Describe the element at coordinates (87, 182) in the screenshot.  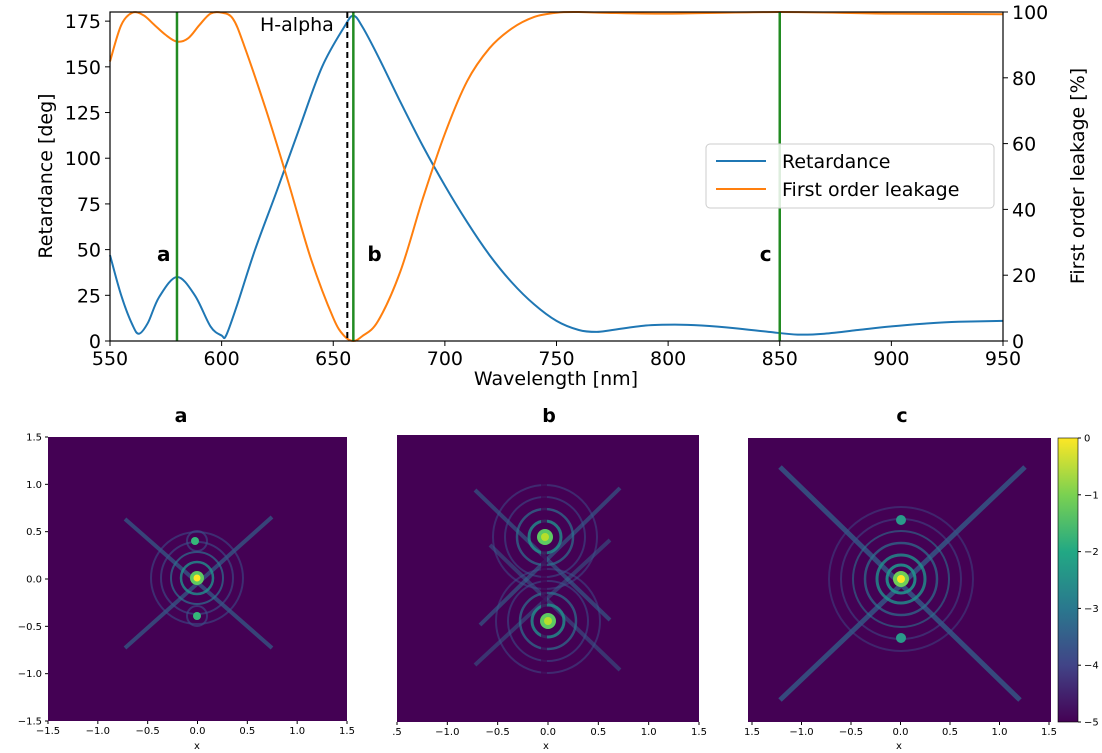
I see `left-y-tick-labels: 0 25 50 75 100 125 150 175` at that location.